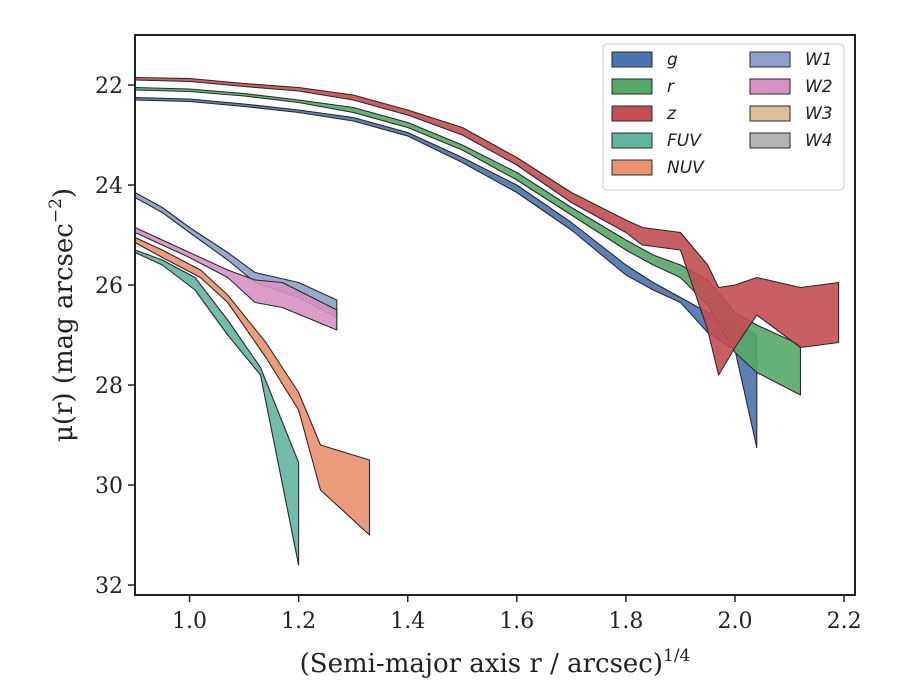 This screenshot has width=900, height=700. What do you see at coordinates (64, 332) in the screenshot?
I see `y-axis-label-text: μ(r) (mag arcsec` at bounding box center [64, 332].